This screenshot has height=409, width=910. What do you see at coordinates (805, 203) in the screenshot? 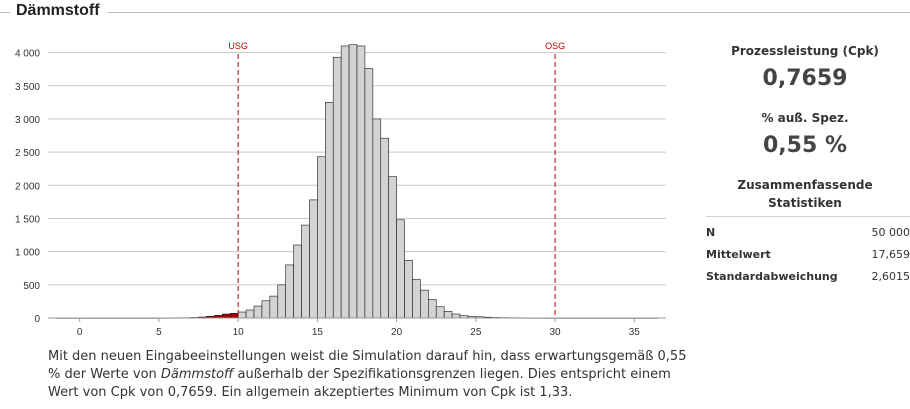
I see `summary-title-line2: Statistiken` at bounding box center [805, 203].